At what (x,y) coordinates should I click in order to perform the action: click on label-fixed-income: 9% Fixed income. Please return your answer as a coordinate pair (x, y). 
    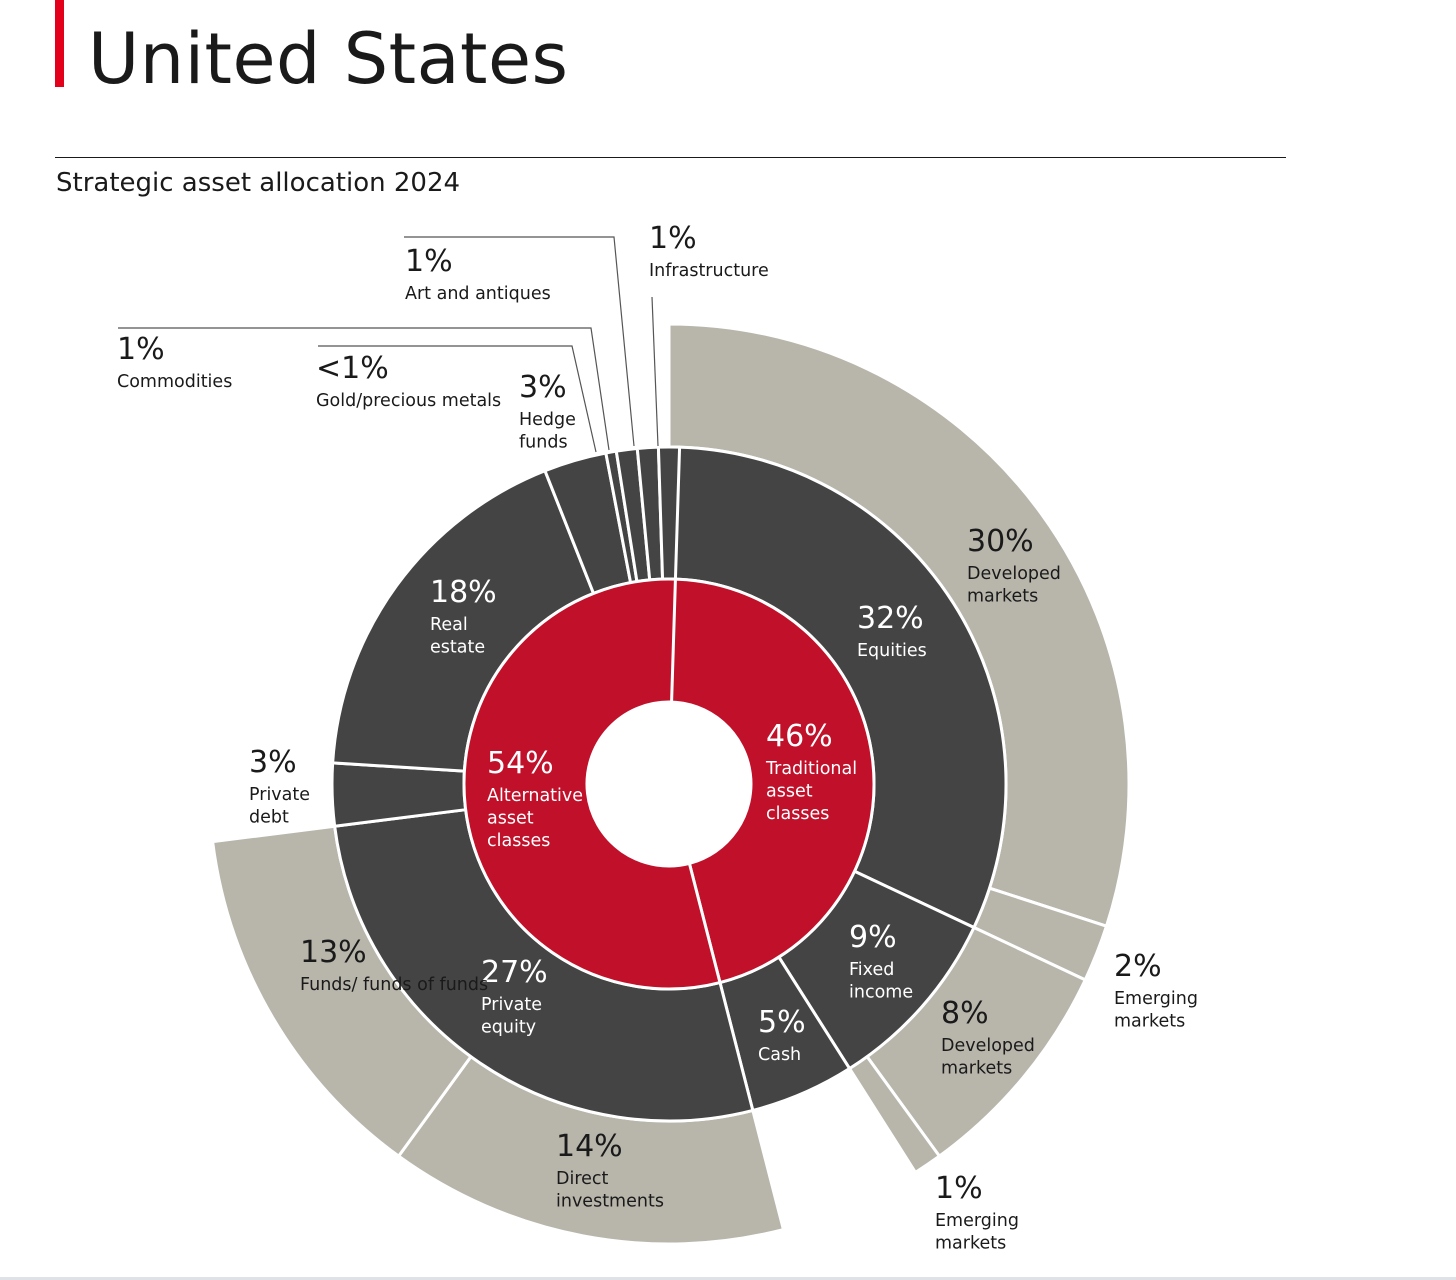
    Looking at the image, I should click on (881, 961).